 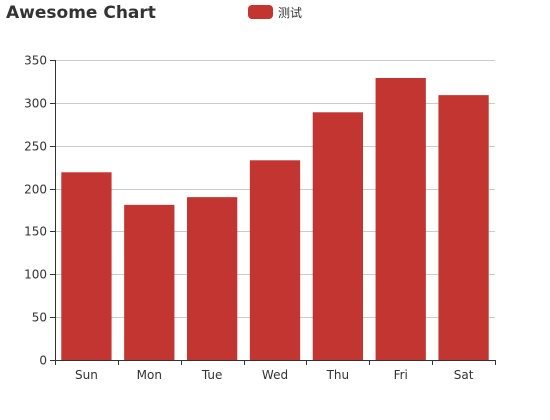 I want to click on bar-mon, so click(x=149, y=282).